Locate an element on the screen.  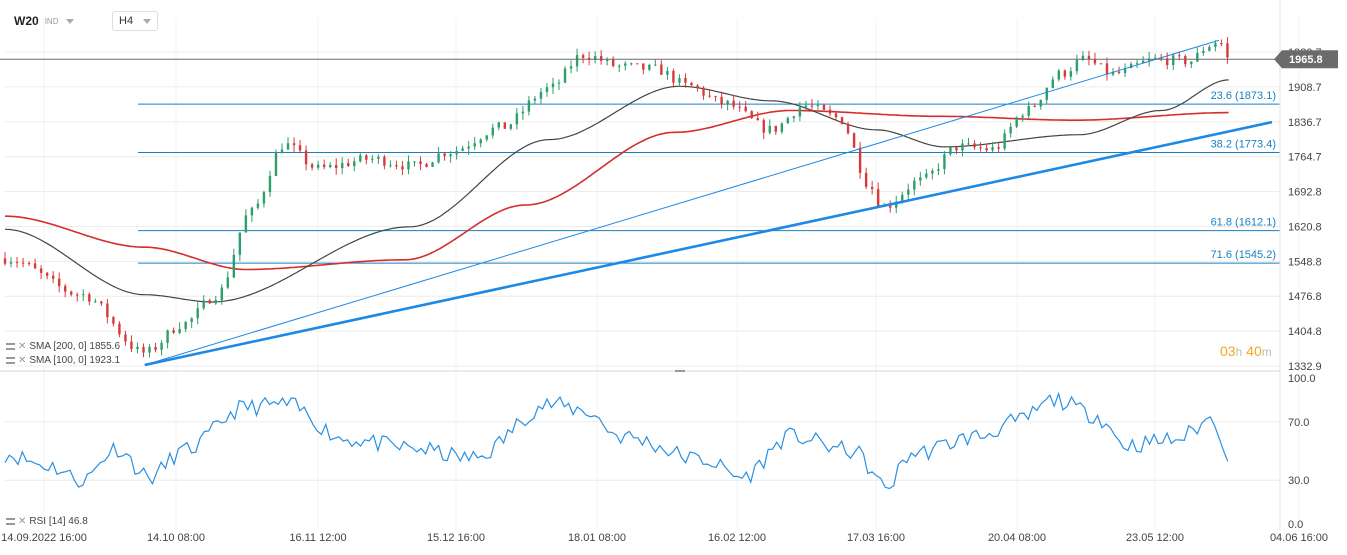
sma100-label: SMA [100, 0] 1923.1 is located at coordinates (75, 360).